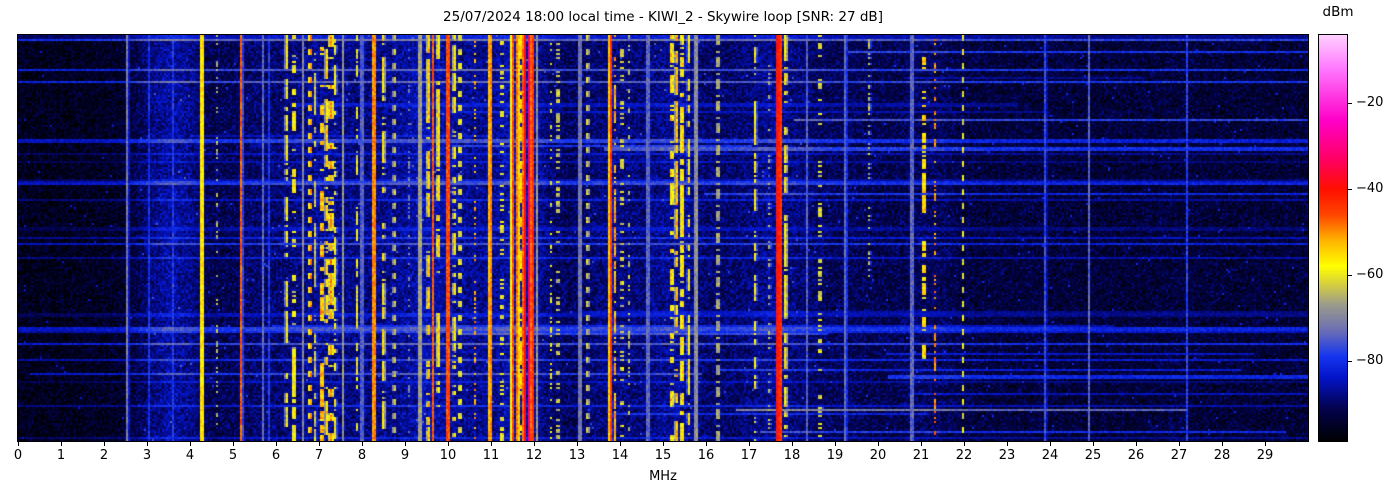 The image size is (1400, 500). I want to click on x-tick-label: 19, so click(835, 455).